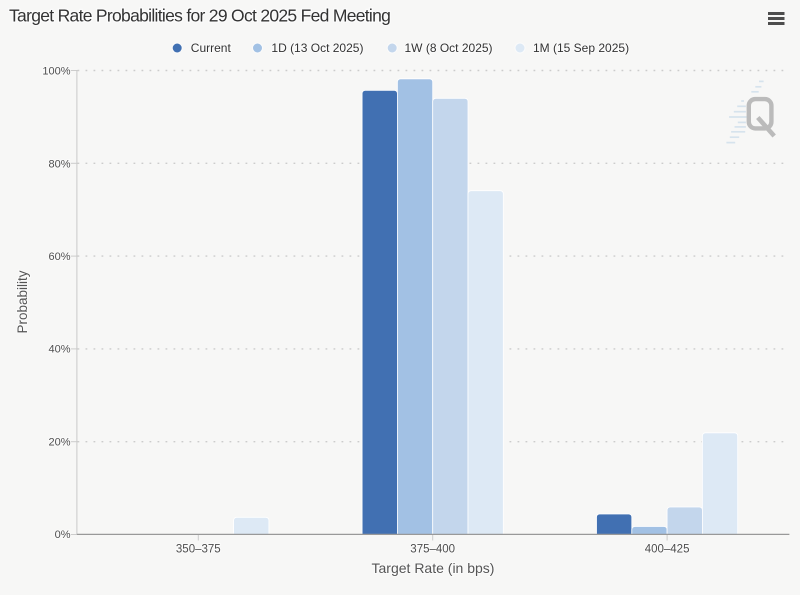  Describe the element at coordinates (211, 48) in the screenshot. I see `svg-text: Current` at that location.